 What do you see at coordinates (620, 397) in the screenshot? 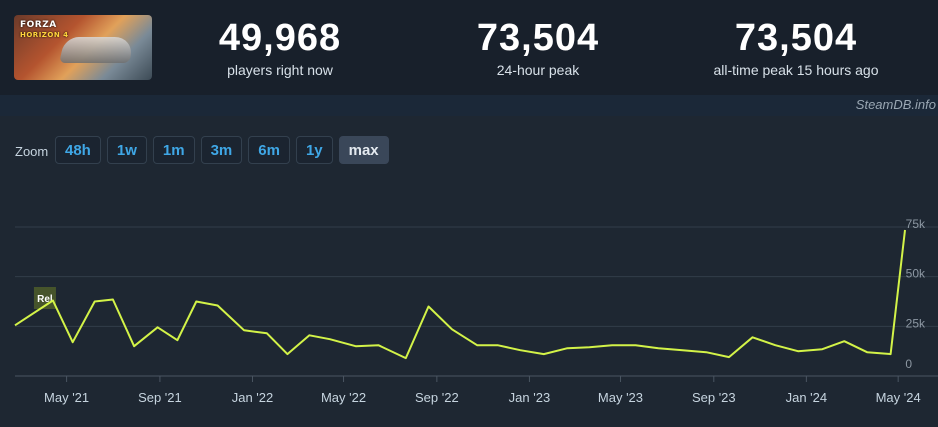
I see `x-tick-label: May '23` at bounding box center [620, 397].